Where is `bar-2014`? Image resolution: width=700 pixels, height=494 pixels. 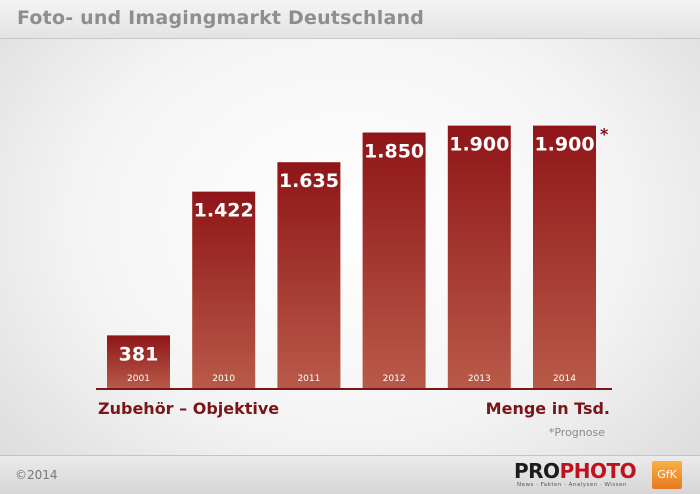
bar-2014 is located at coordinates (564, 256).